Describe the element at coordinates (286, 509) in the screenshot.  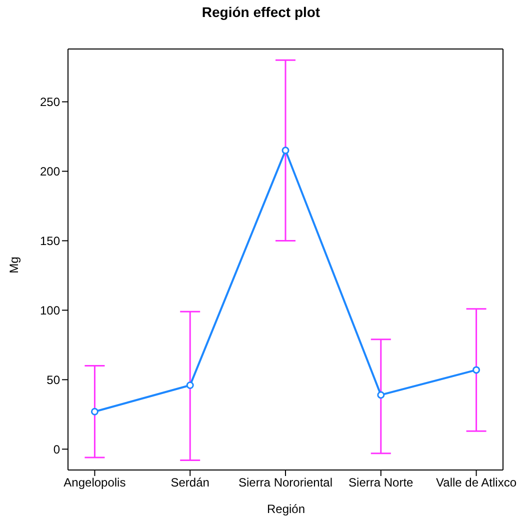
I see `x-axis-title: Región` at that location.